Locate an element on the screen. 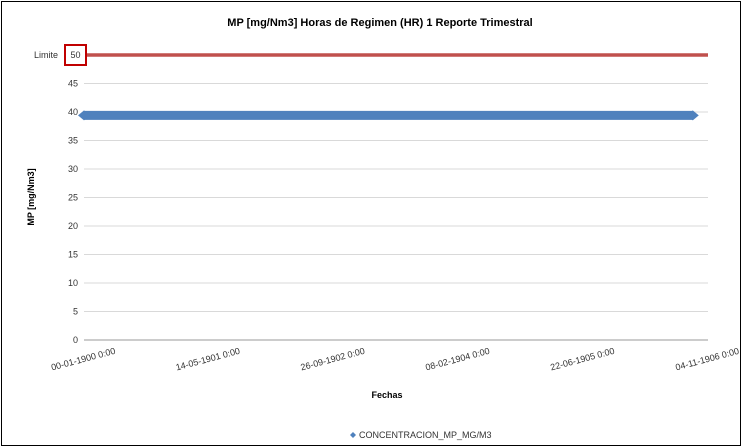 The image size is (744, 448). x-tick-label: 00-01-1900 0:00 is located at coordinates (83, 359).